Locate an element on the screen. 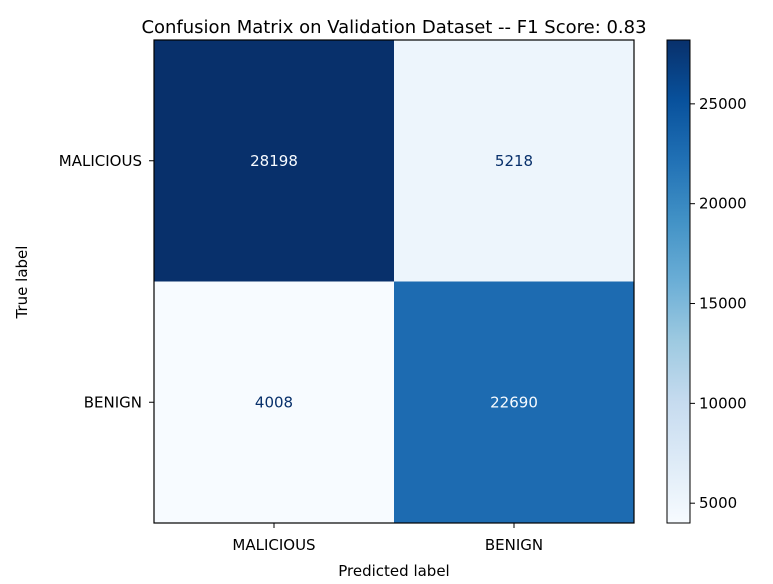 Image resolution: width=773 pixels, height=584 pixels. colorbar is located at coordinates (678, 281).